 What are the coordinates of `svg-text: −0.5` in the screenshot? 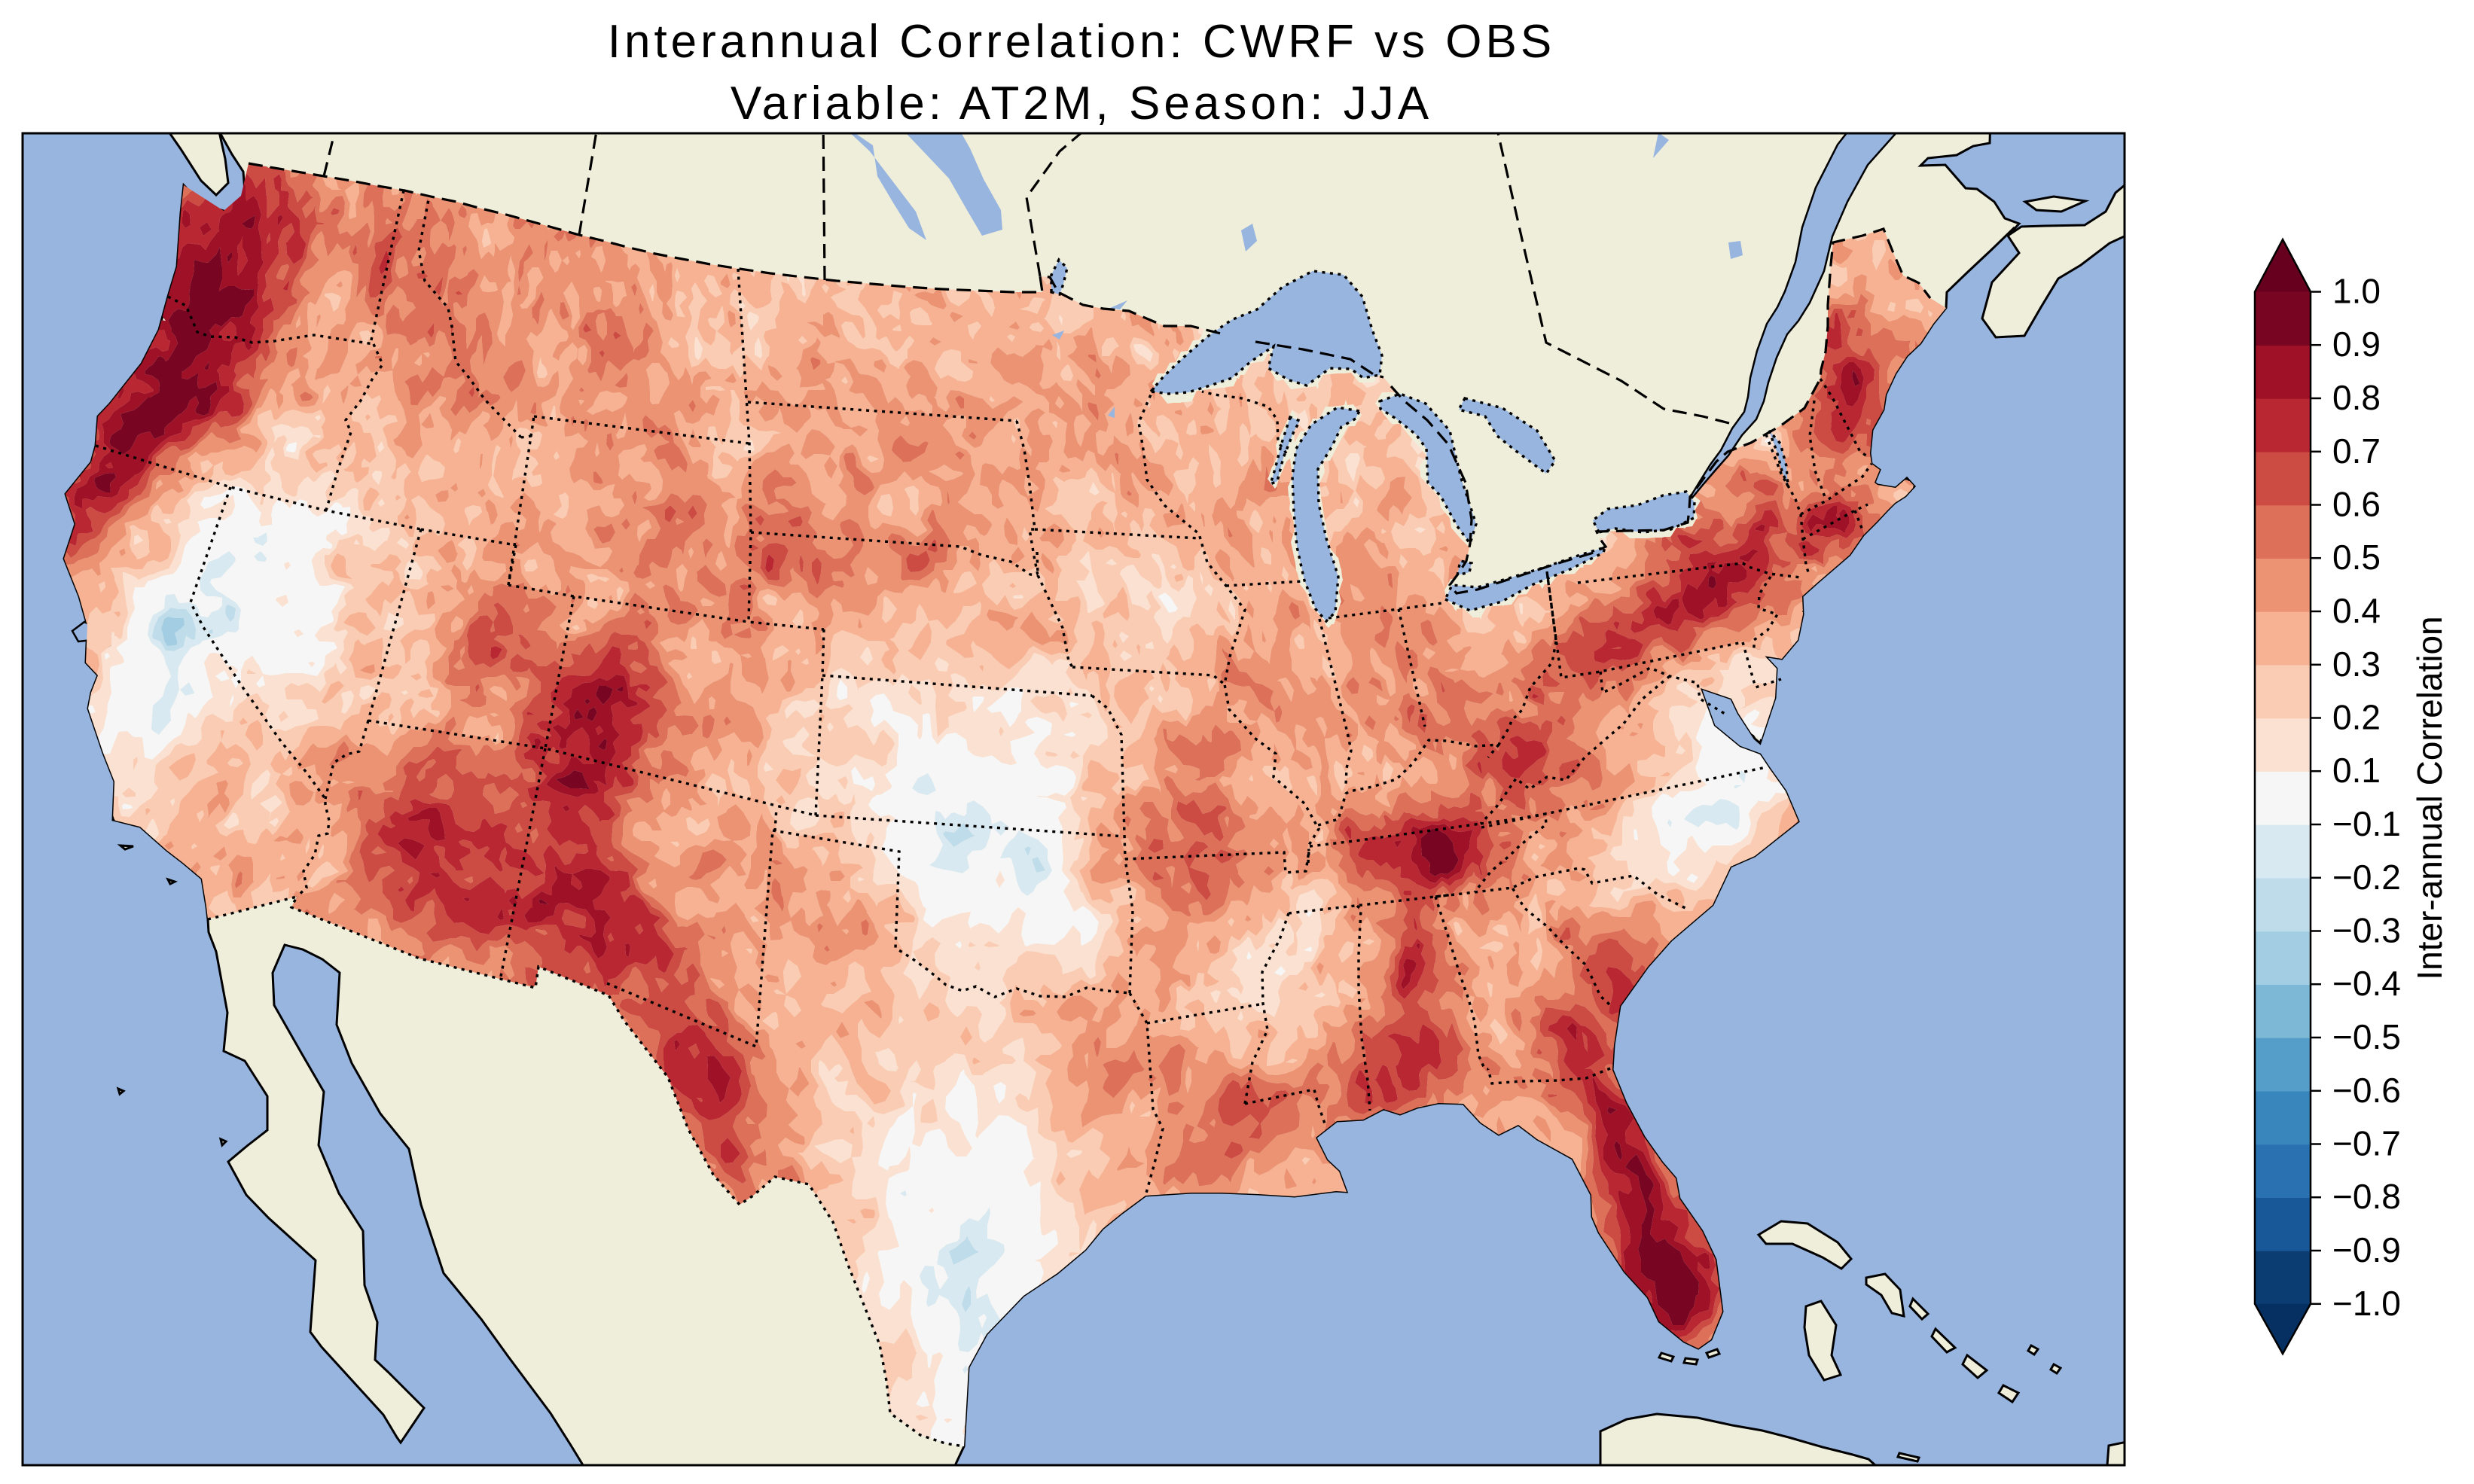 It's located at (2366, 1036).